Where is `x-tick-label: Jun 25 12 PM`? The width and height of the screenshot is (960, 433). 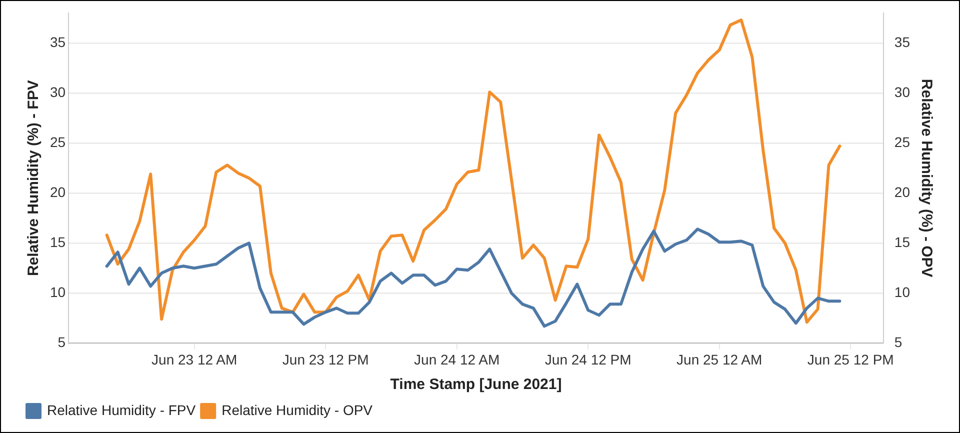
x-tick-label: Jun 25 12 PM is located at coordinates (850, 359).